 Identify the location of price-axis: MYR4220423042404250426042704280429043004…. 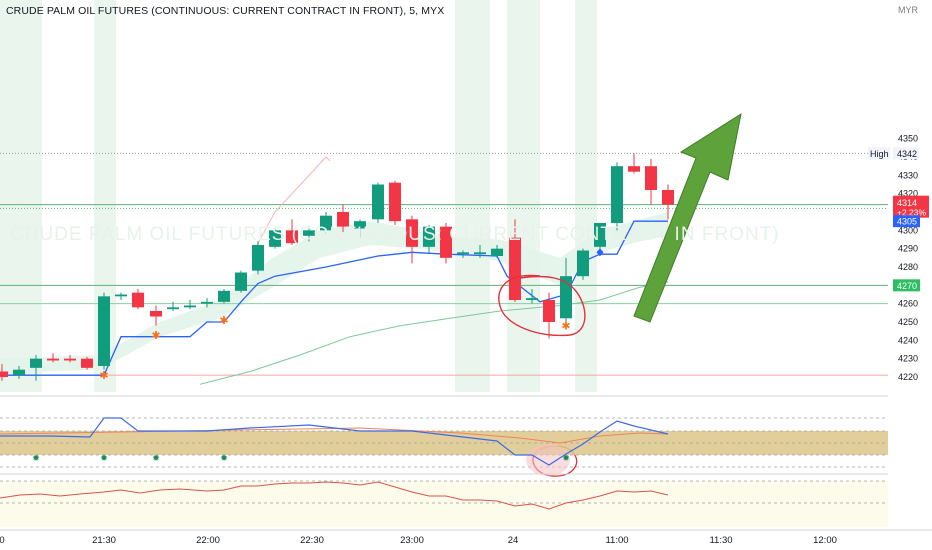
(900, 265).